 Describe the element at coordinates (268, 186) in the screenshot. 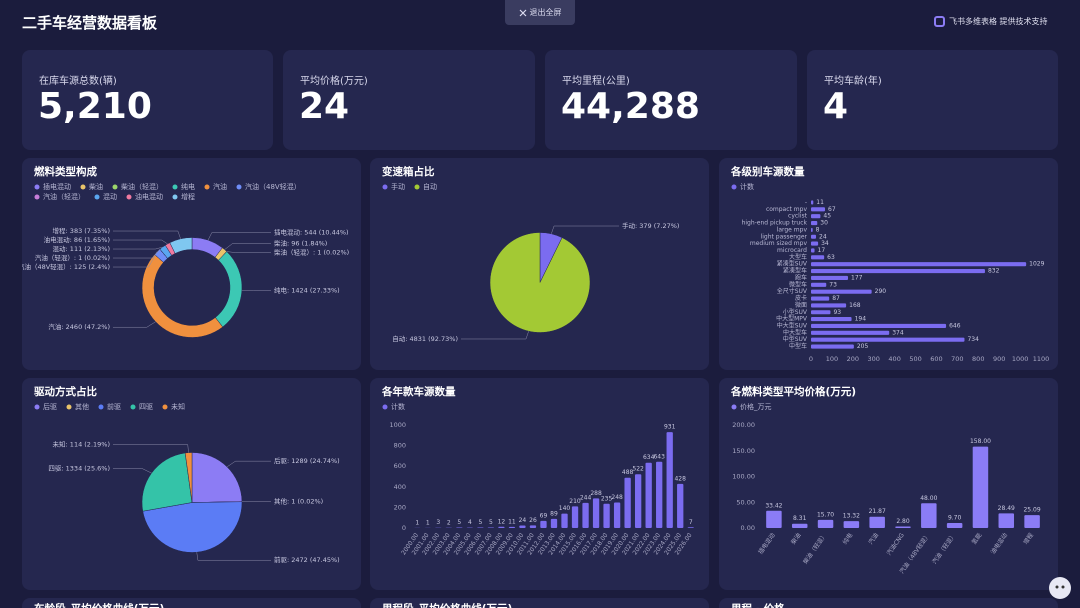

I see `legend-item: 汽油（48V轻混）` at that location.